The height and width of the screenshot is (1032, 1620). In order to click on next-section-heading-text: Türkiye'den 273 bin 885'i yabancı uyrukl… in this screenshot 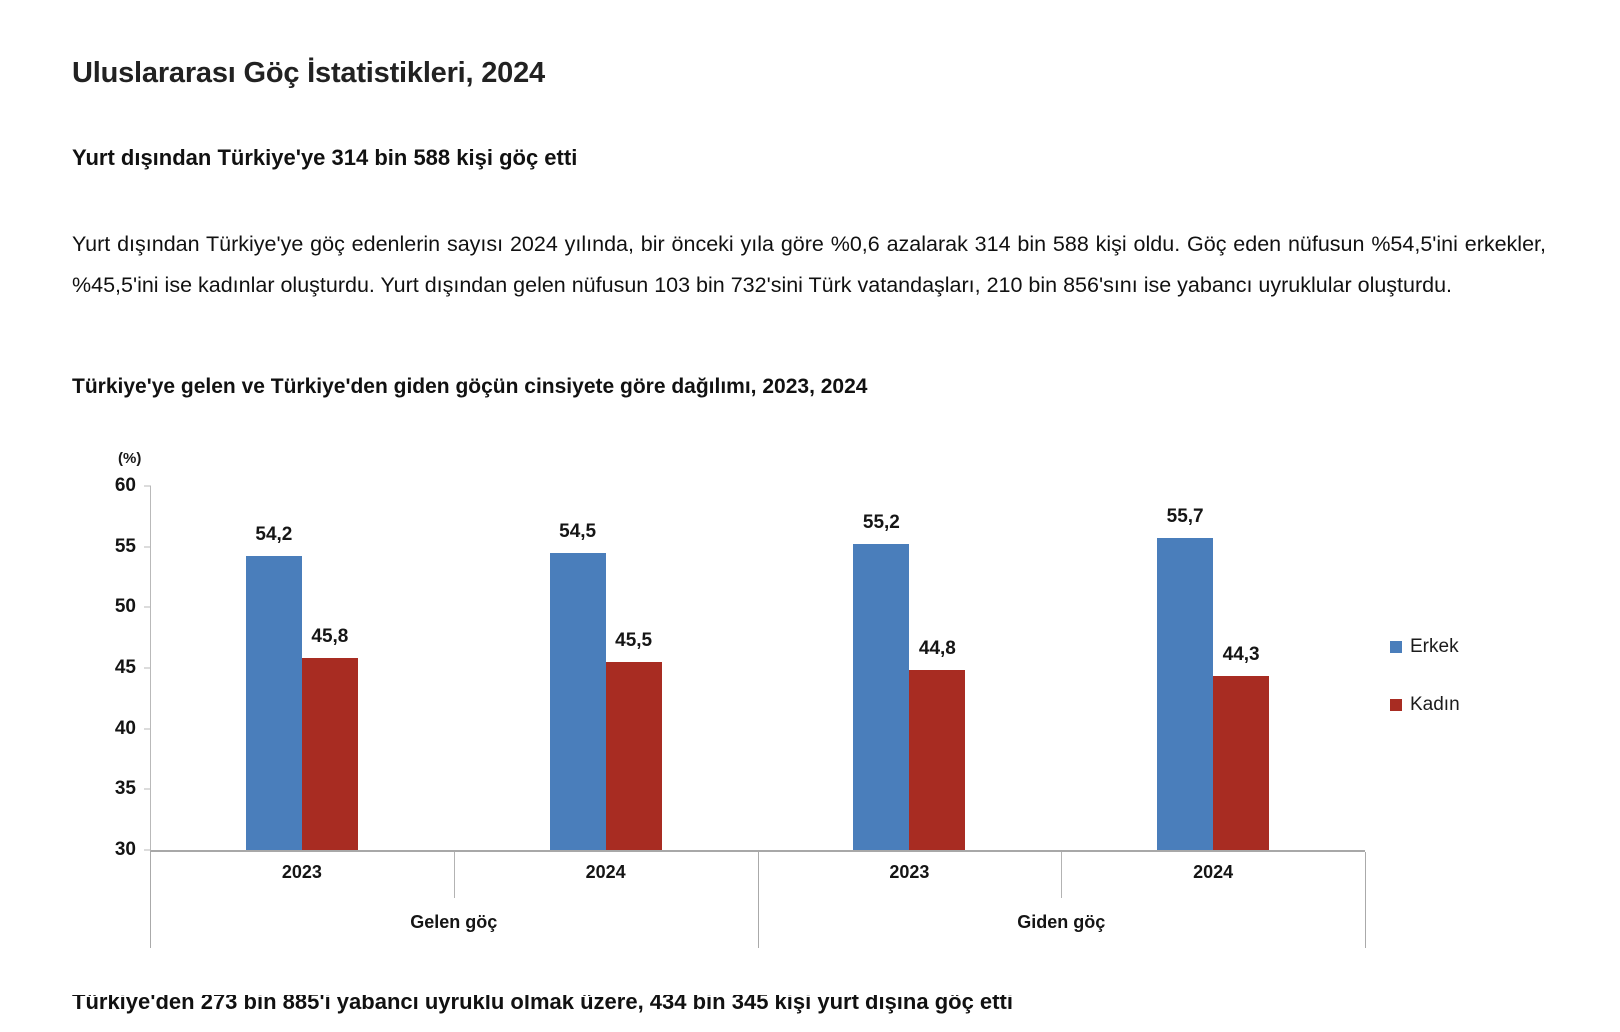, I will do `click(542, 1004)`.